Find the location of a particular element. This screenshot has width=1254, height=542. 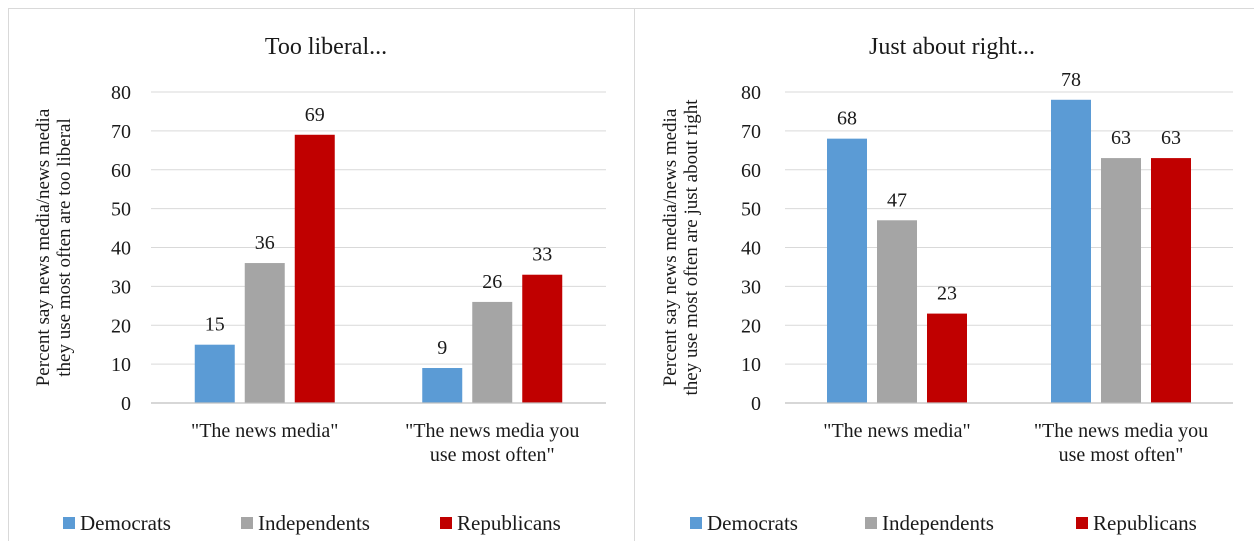

y-axis-label-line: they use most often are just about right is located at coordinates (691, 247).